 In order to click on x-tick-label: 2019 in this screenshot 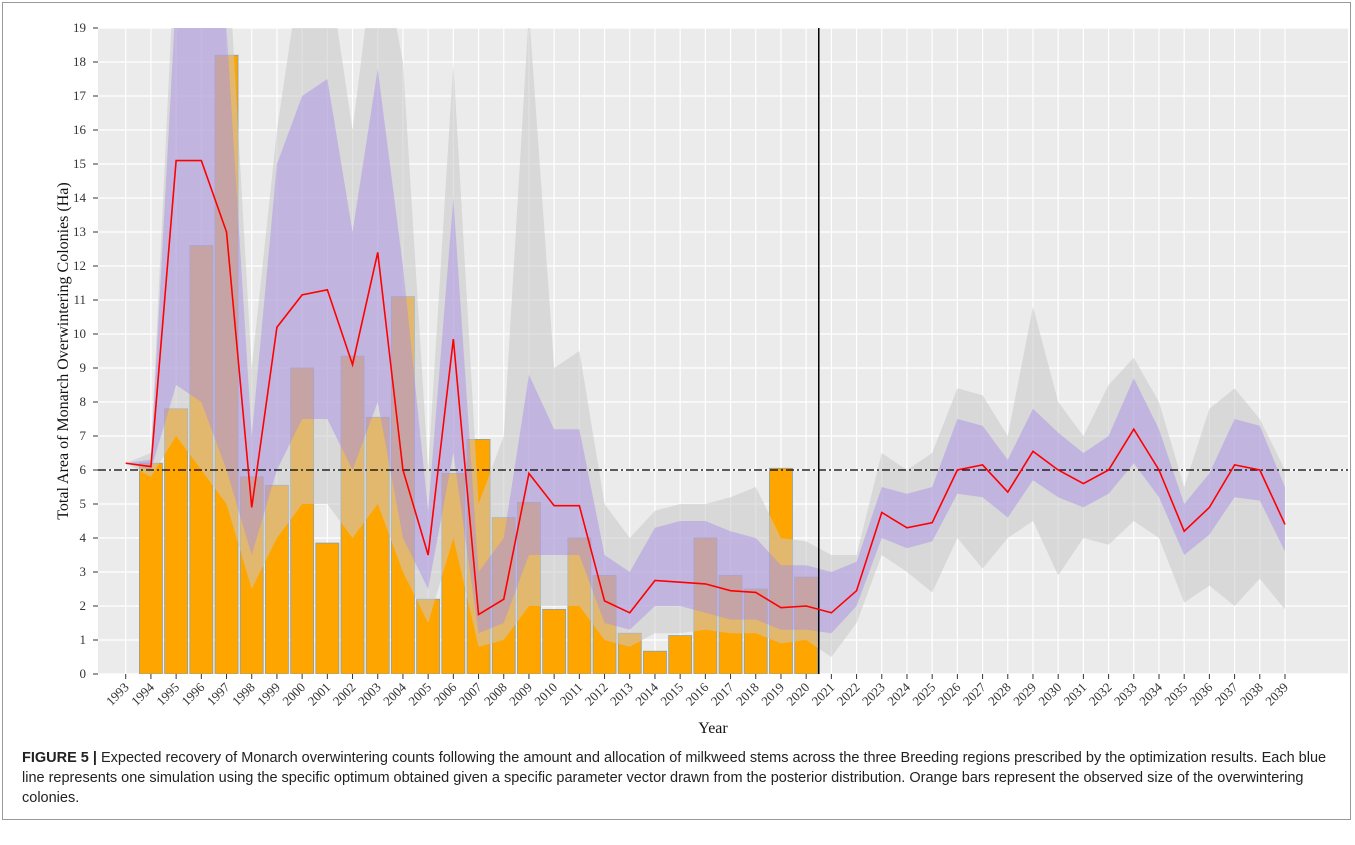, I will do `click(772, 694)`.